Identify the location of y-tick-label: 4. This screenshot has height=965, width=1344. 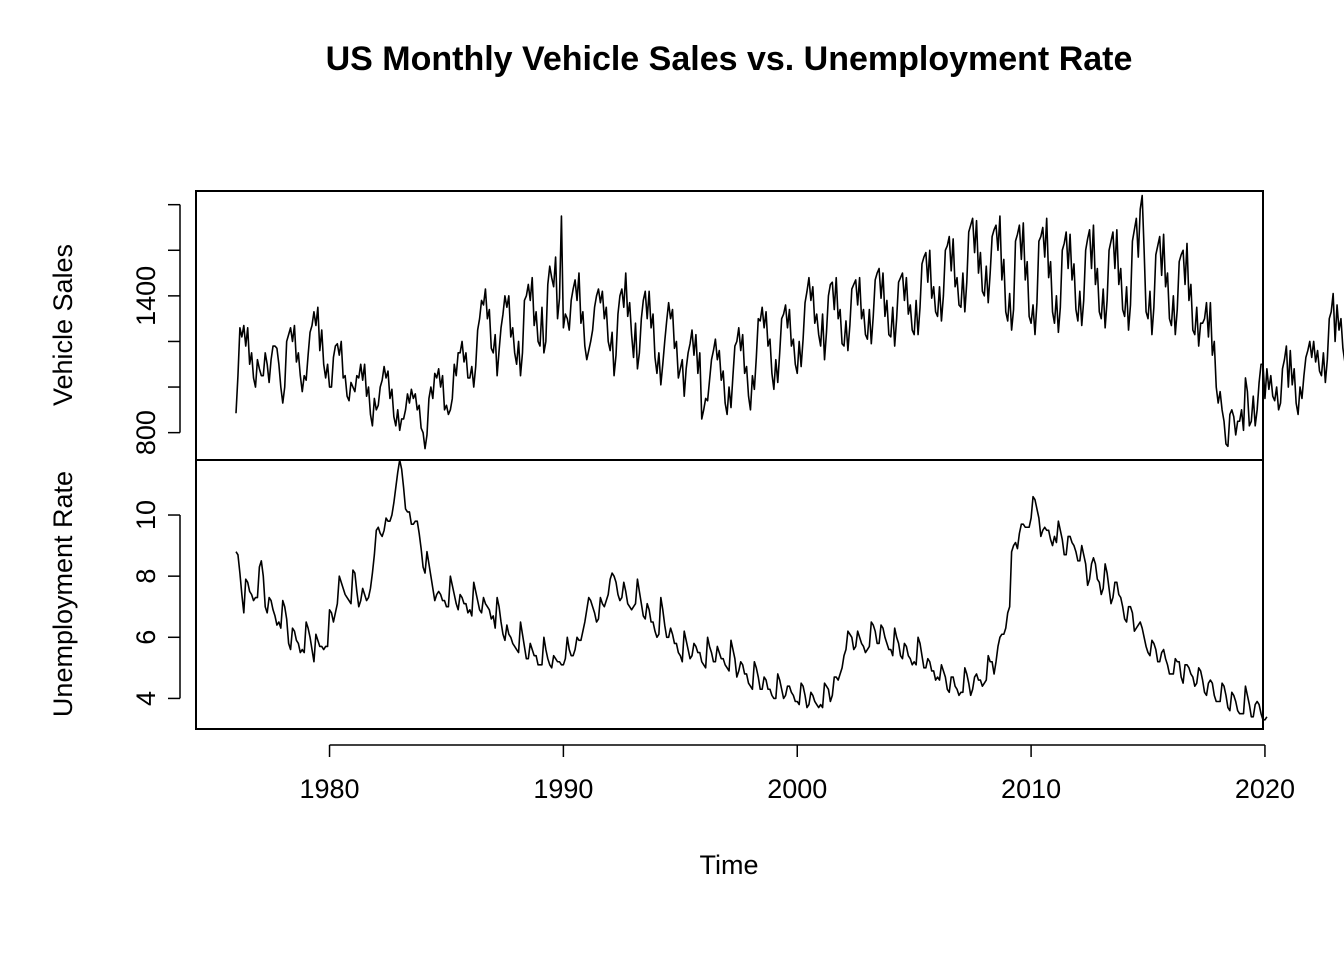
(146, 698).